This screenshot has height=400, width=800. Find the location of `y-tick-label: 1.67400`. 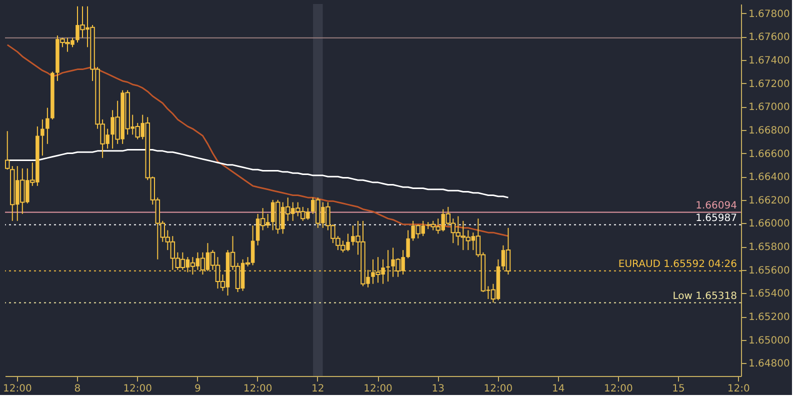

y-tick-label: 1.67400 is located at coordinates (769, 60).